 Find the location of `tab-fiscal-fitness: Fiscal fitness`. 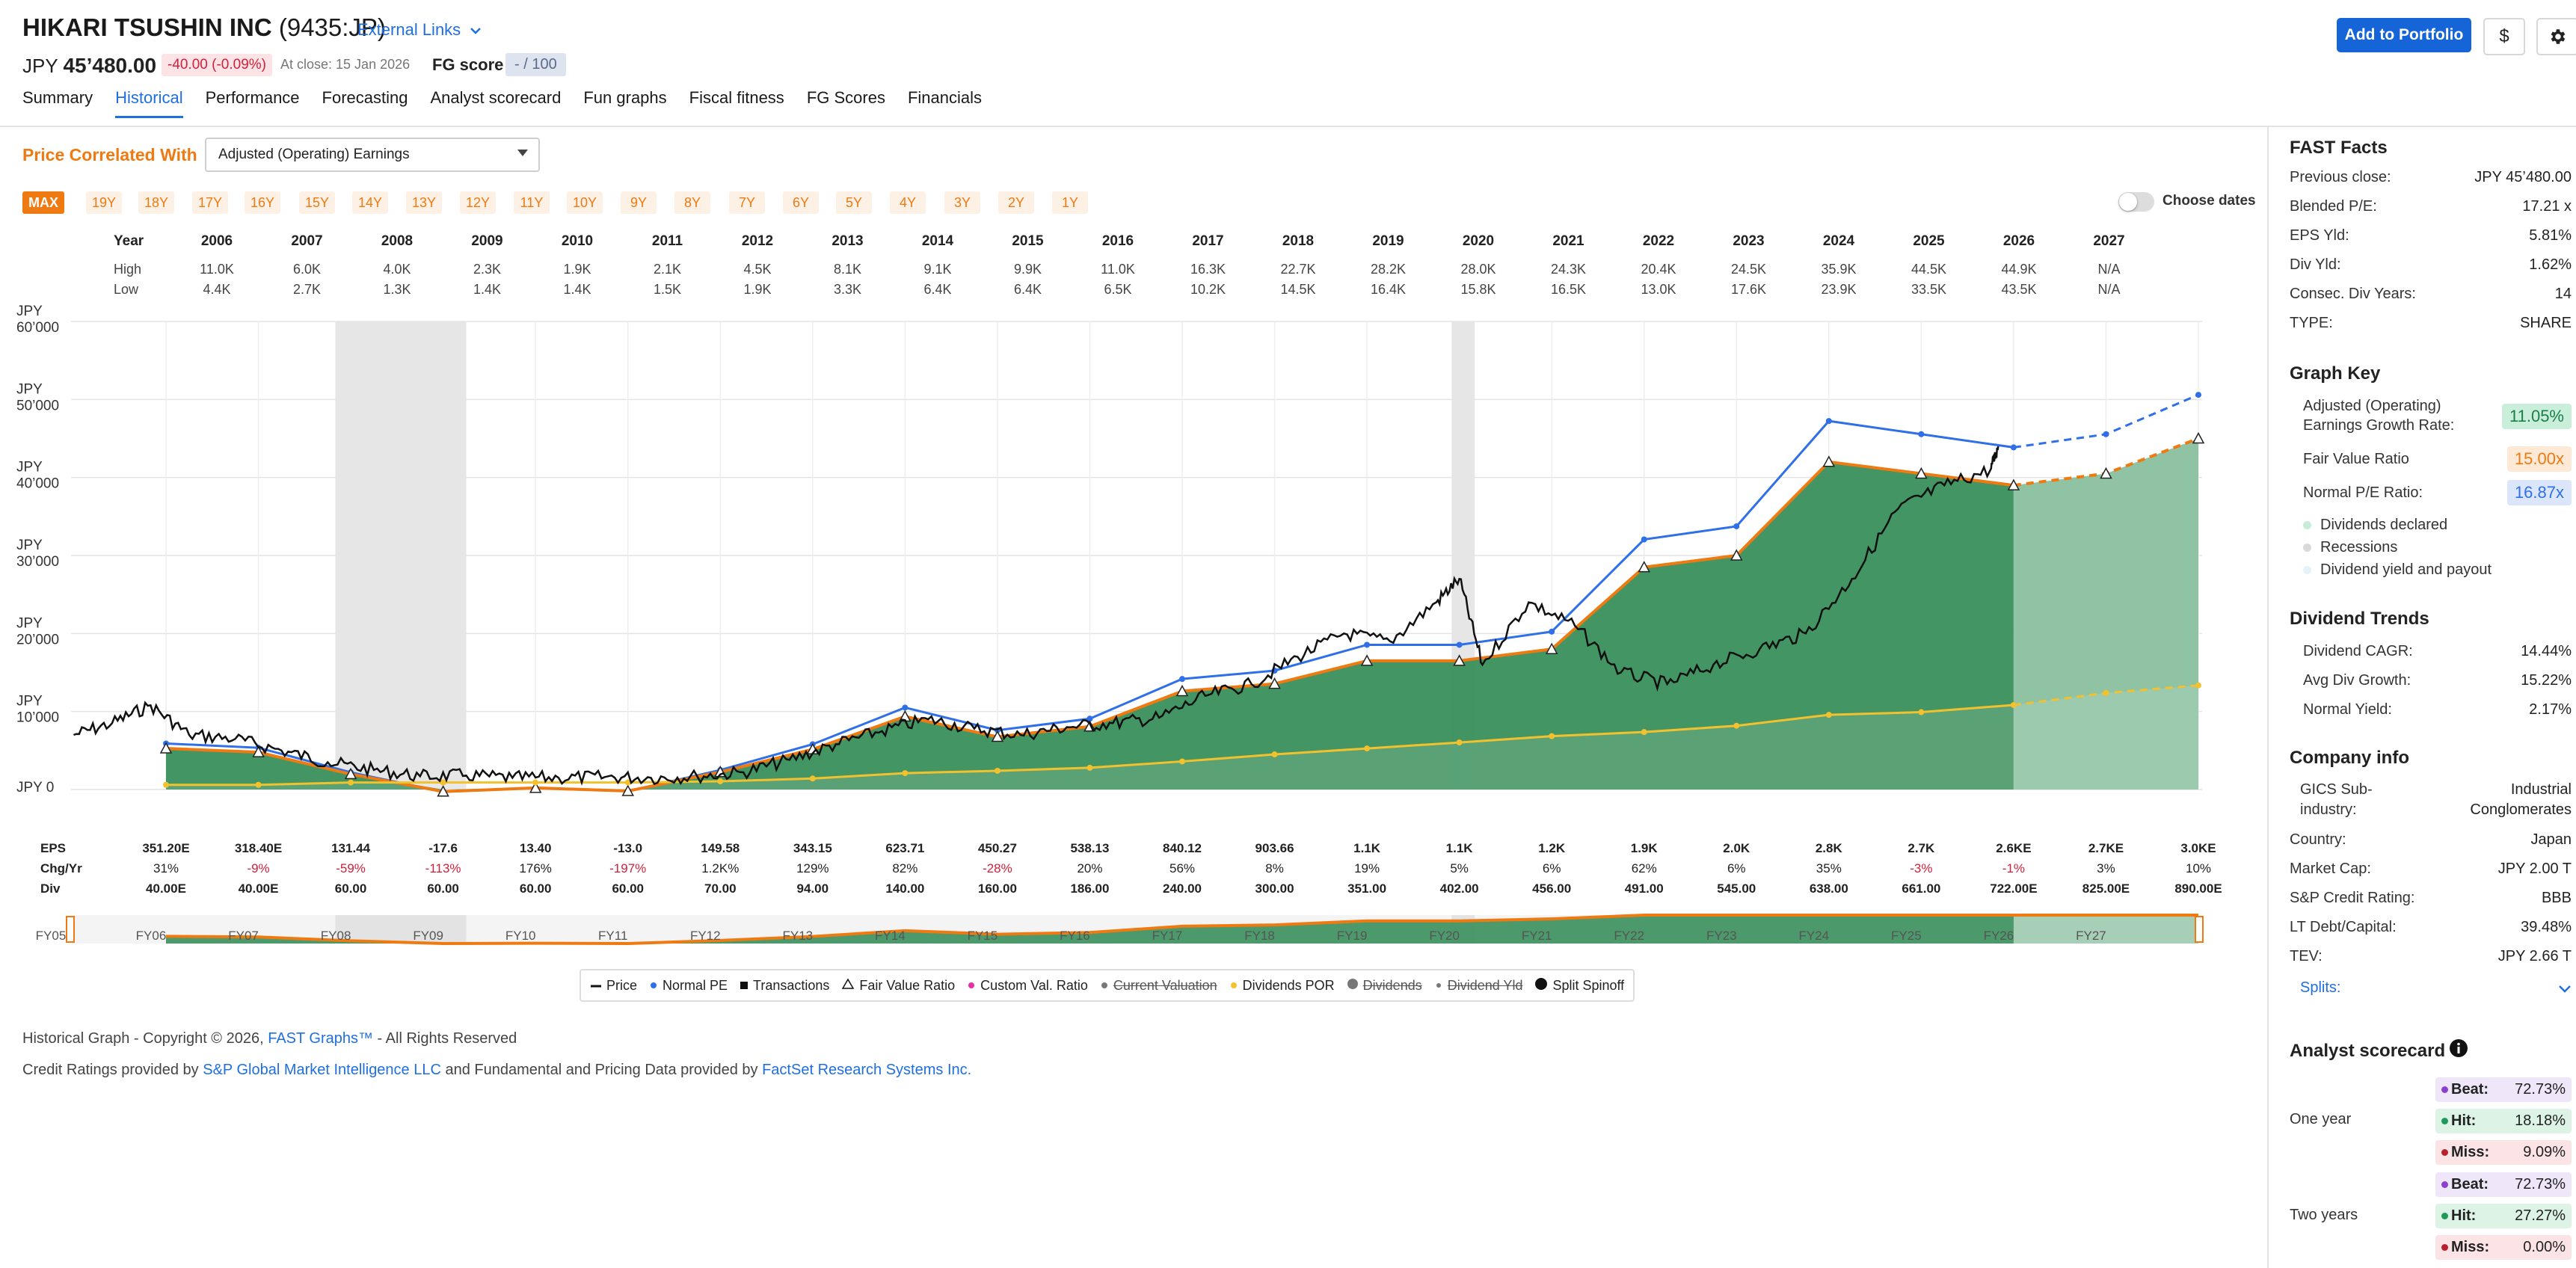

tab-fiscal-fitness: Fiscal fitness is located at coordinates (736, 97).